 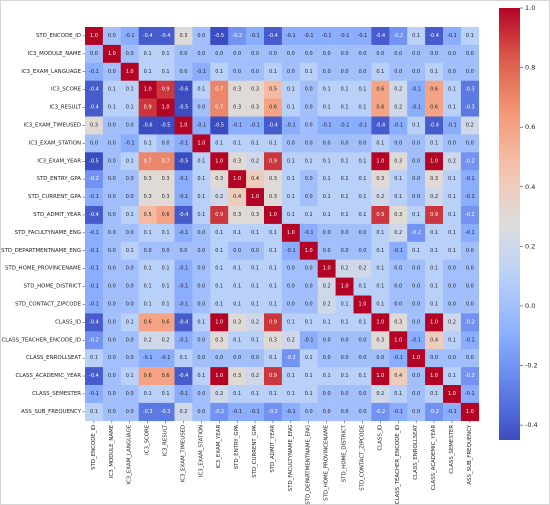 What do you see at coordinates (148, 125) in the screenshot?
I see `cell-value-label: -0.6` at bounding box center [148, 125].